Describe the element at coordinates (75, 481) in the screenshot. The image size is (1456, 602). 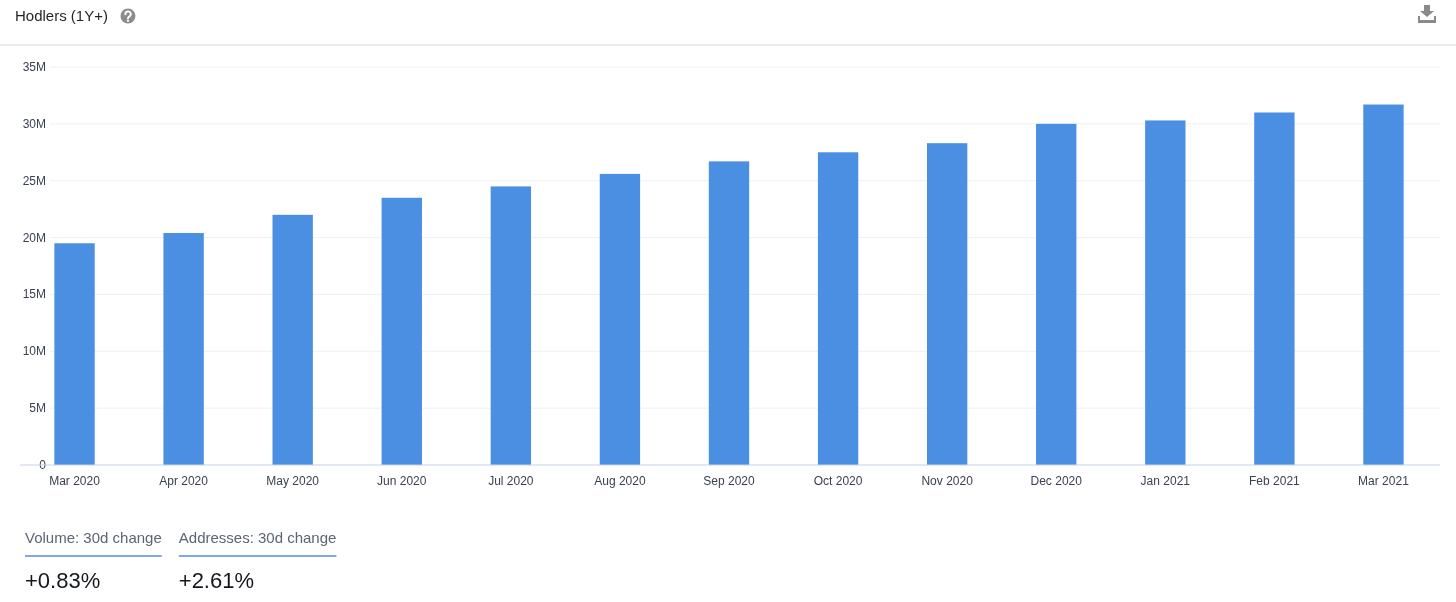
I see `x-tick-label: Mar 2020` at that location.